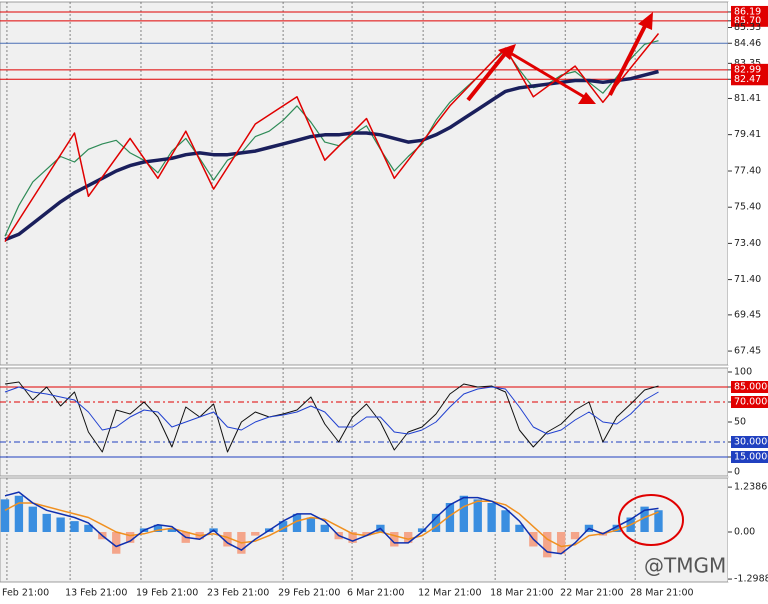 The image size is (768, 604). I want to click on y-tick-label: 71.40, so click(747, 279).